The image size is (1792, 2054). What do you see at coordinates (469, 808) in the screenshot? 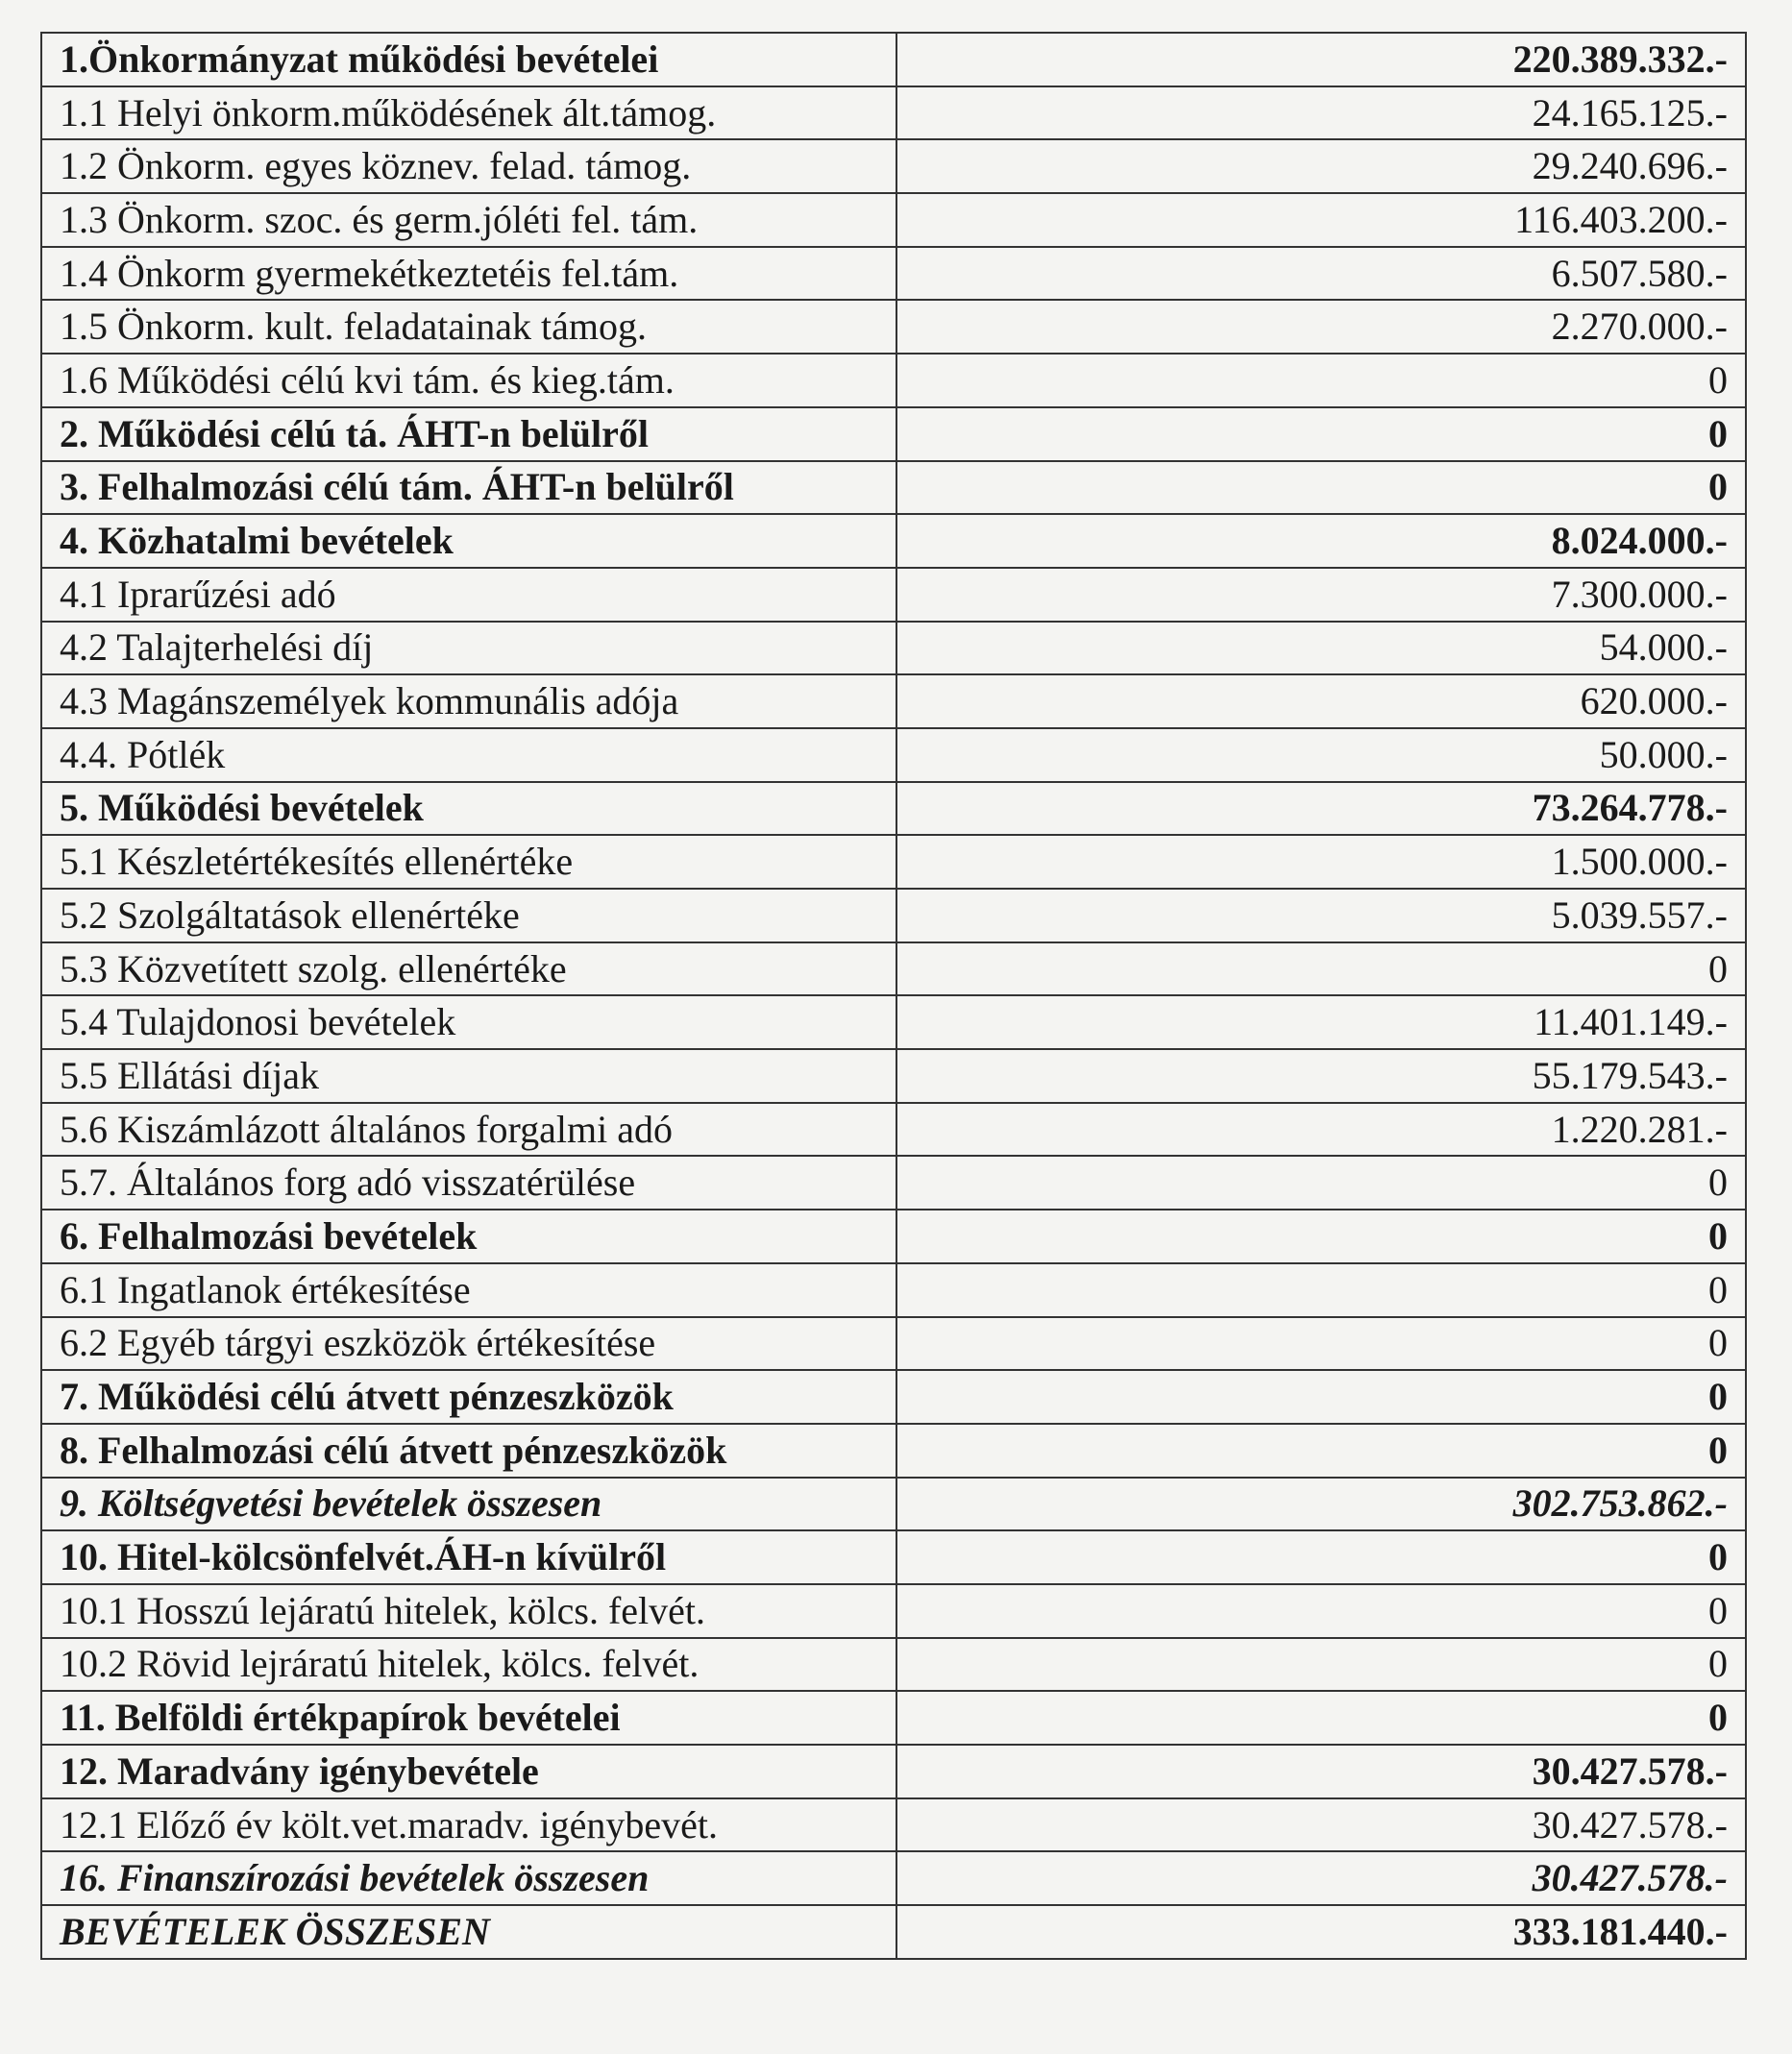
I see `row-label: 5. Működési bevételek` at bounding box center [469, 808].